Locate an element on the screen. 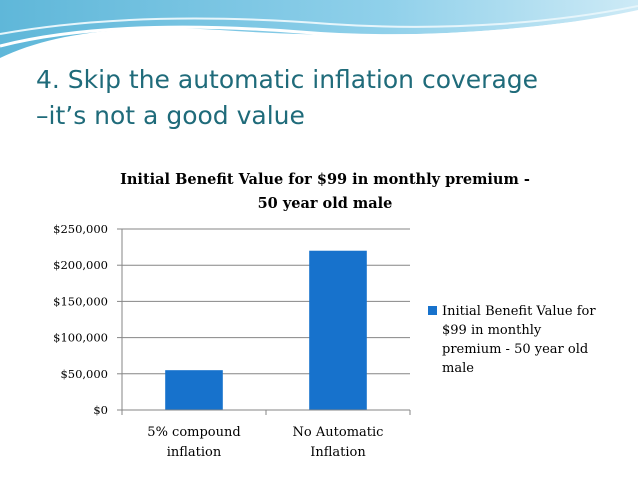  header-swoosh-decoration is located at coordinates (319, 29).